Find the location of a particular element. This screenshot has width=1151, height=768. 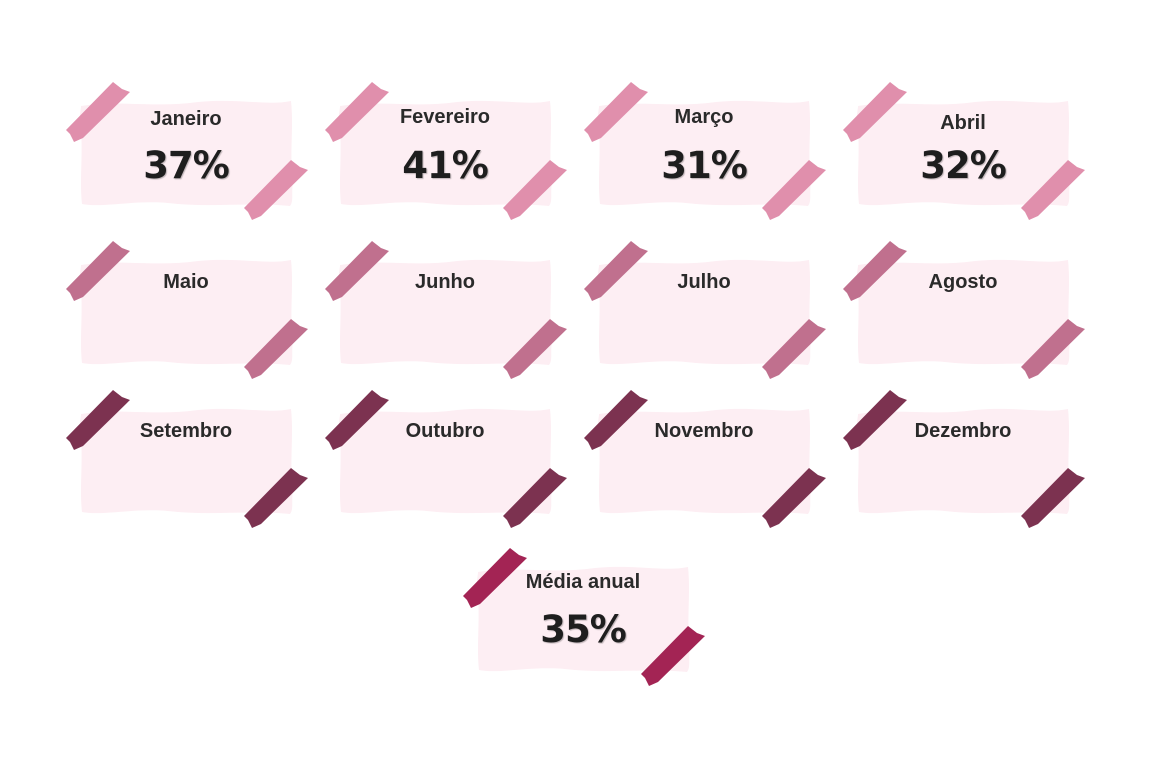

card-label: Agosto is located at coordinates (963, 282).